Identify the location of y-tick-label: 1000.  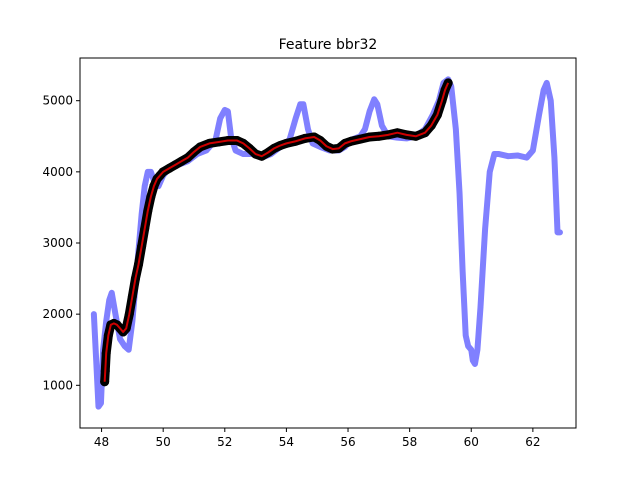
(57, 385).